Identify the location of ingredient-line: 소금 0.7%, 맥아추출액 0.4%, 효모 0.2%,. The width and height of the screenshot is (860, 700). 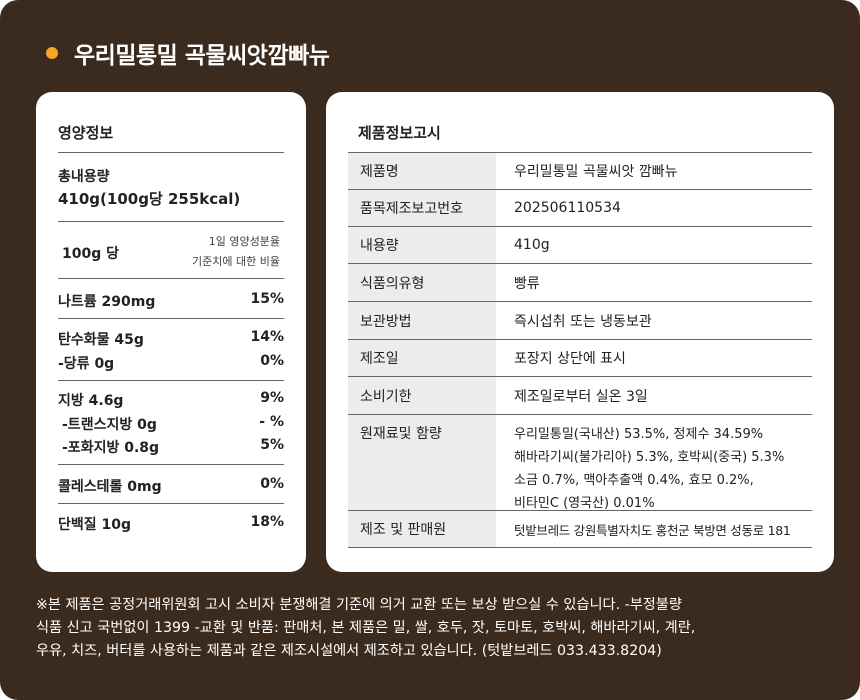
(634, 480).